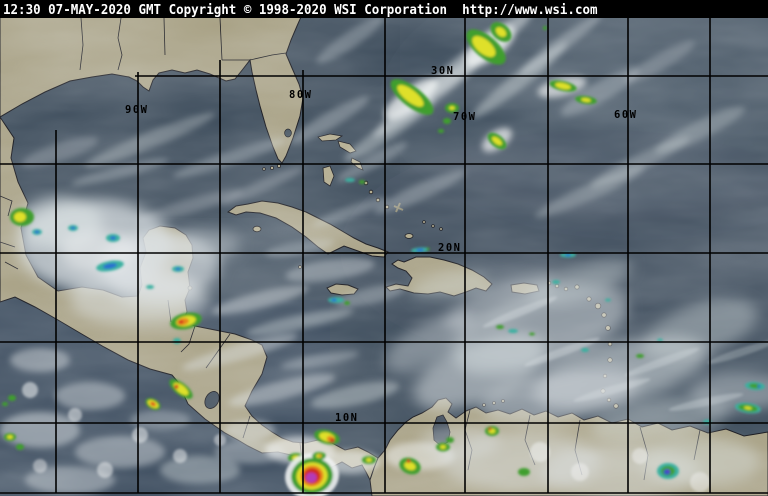 The width and height of the screenshot is (768, 496). Describe the element at coordinates (346, 418) in the screenshot. I see `grid-label-10n: 10N` at that location.